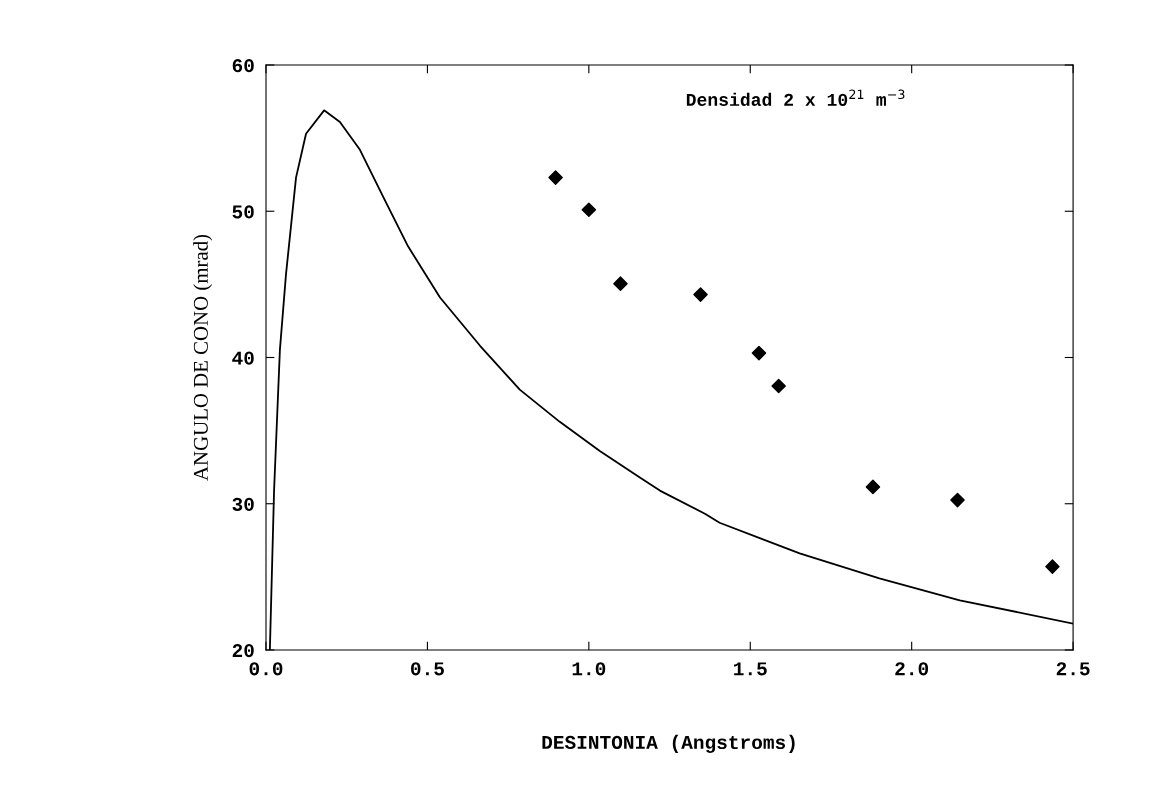 This screenshot has width=1153, height=787. Describe the element at coordinates (912, 669) in the screenshot. I see `x-tick-label: 2.0` at that location.